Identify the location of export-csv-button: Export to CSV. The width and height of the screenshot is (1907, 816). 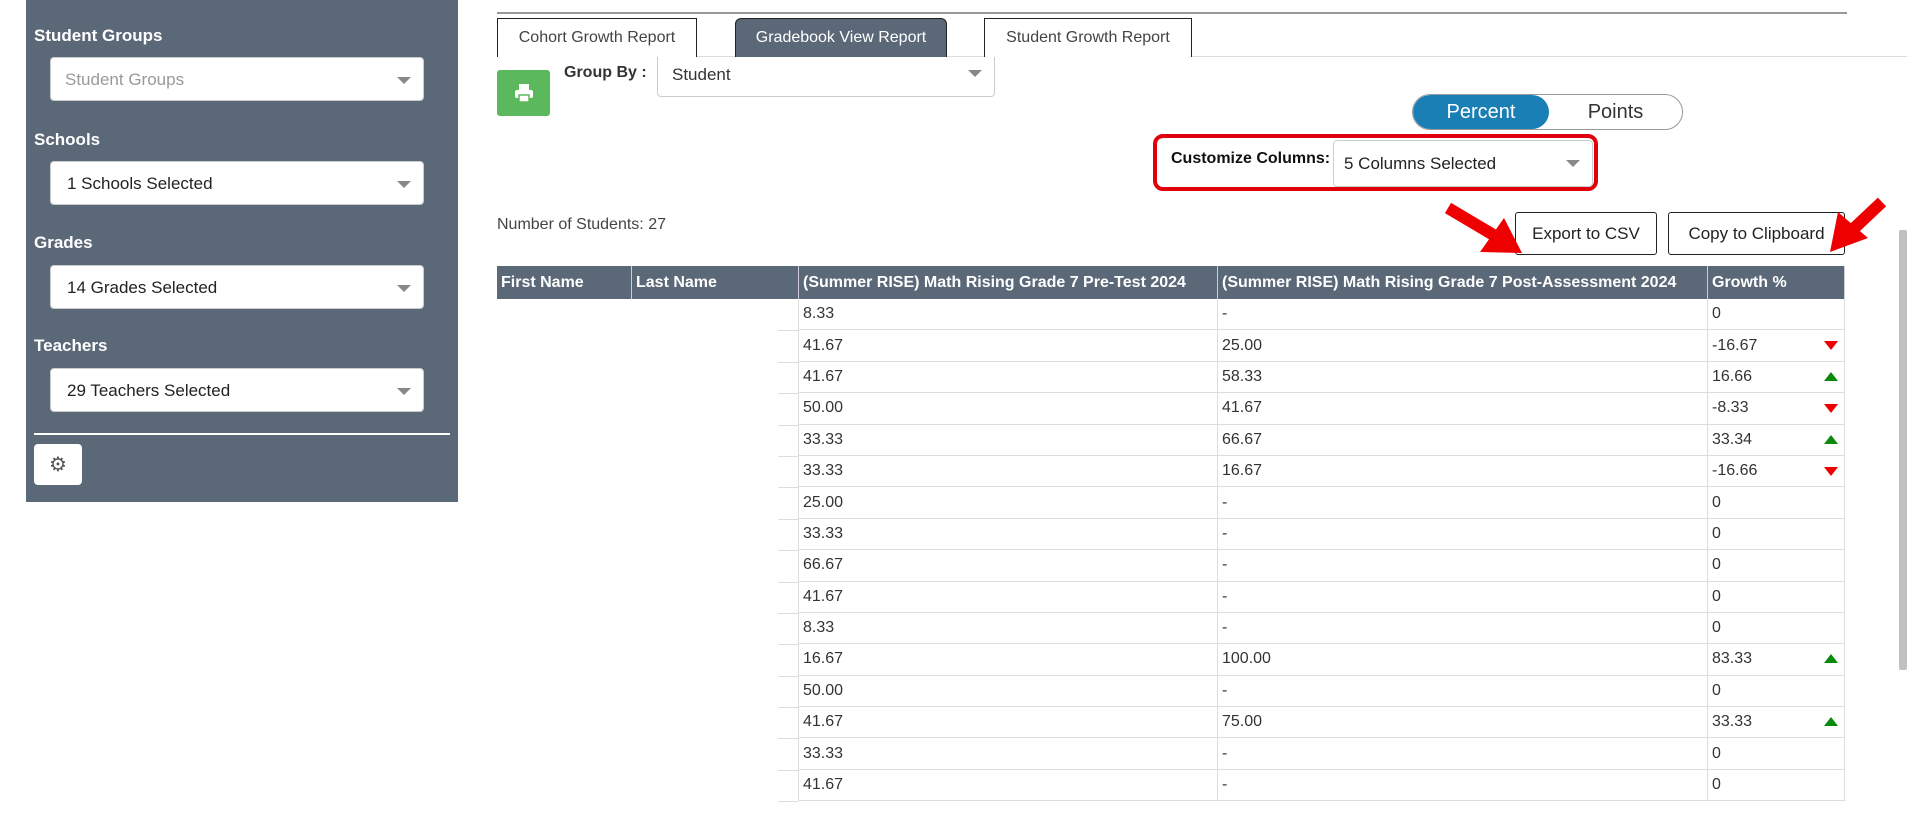
(1586, 233).